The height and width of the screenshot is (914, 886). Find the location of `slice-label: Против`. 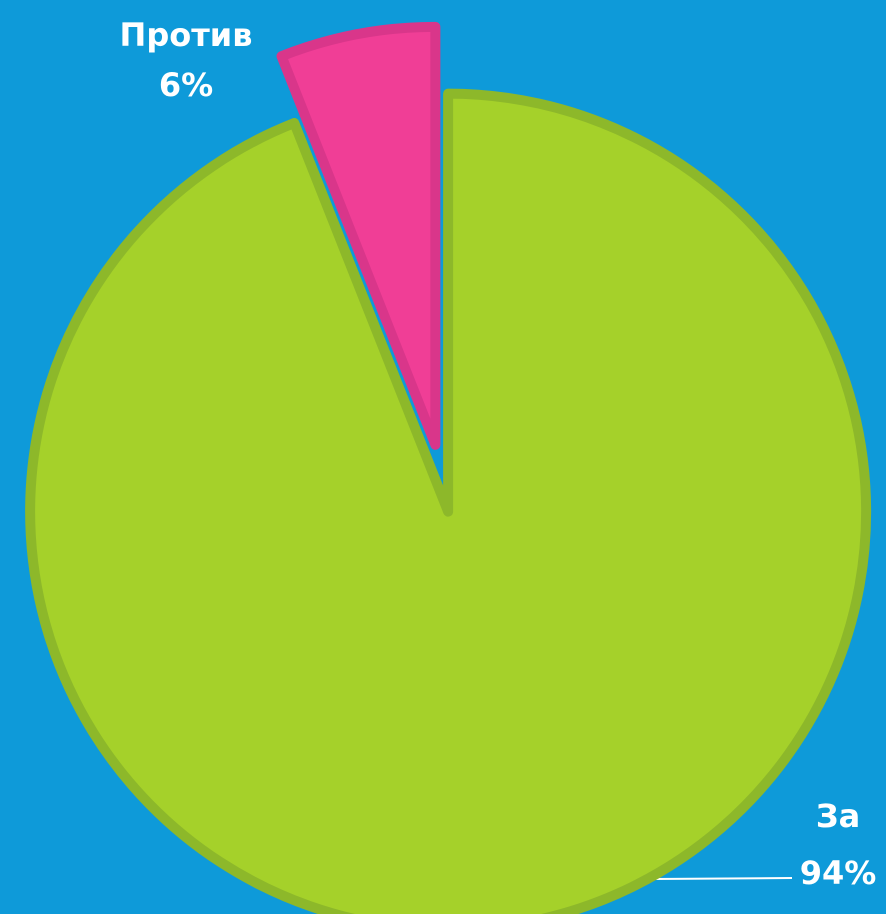

slice-label: Против is located at coordinates (186, 35).